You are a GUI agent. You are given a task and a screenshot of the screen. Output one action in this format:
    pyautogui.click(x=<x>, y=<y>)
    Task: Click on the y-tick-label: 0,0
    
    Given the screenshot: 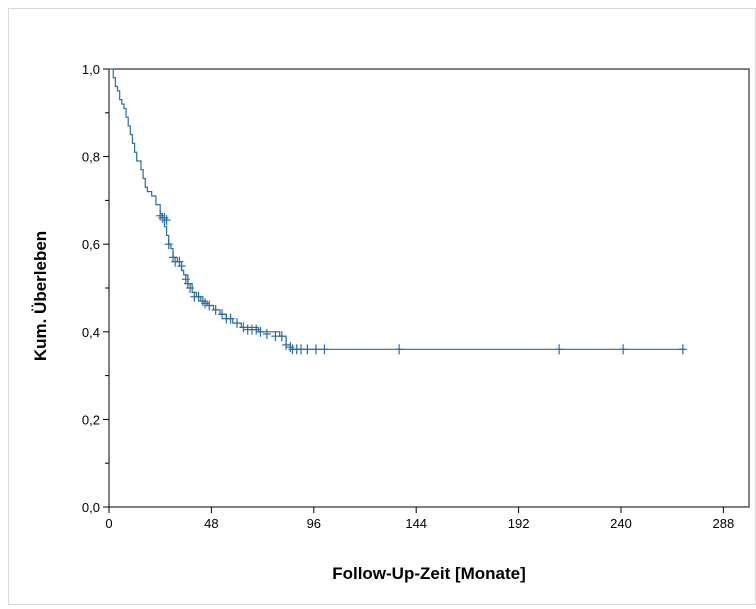 What is the action you would take?
    pyautogui.click(x=91, y=507)
    